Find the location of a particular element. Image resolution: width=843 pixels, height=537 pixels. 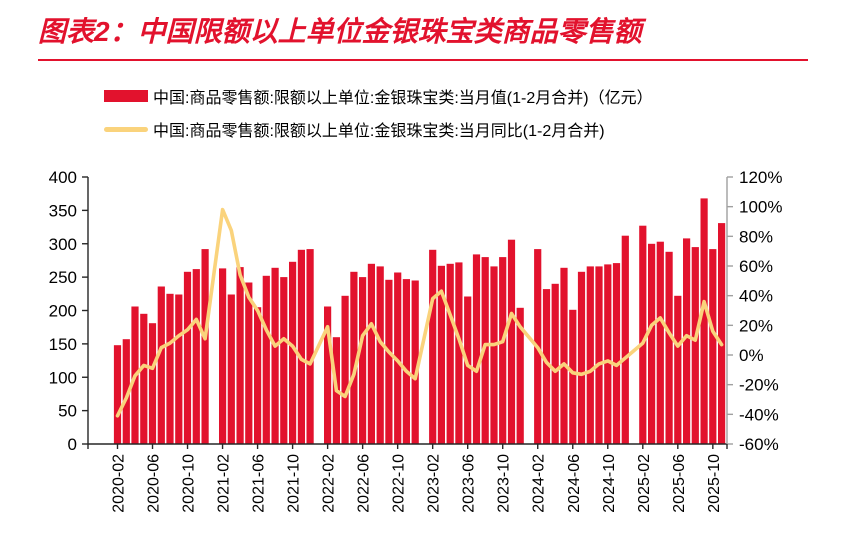

left-tick-label: 300 is located at coordinates (63, 244).